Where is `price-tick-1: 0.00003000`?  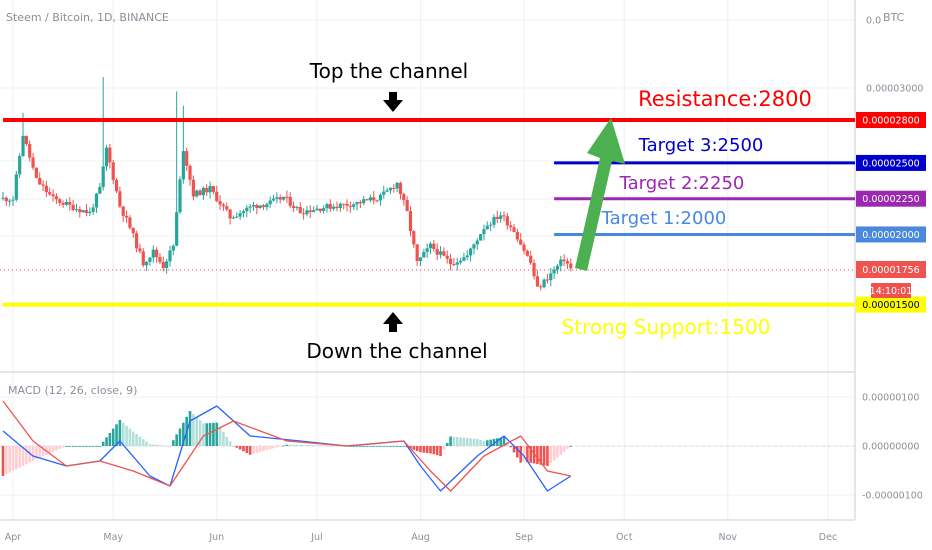
price-tick-1: 0.00003000 is located at coordinates (894, 89).